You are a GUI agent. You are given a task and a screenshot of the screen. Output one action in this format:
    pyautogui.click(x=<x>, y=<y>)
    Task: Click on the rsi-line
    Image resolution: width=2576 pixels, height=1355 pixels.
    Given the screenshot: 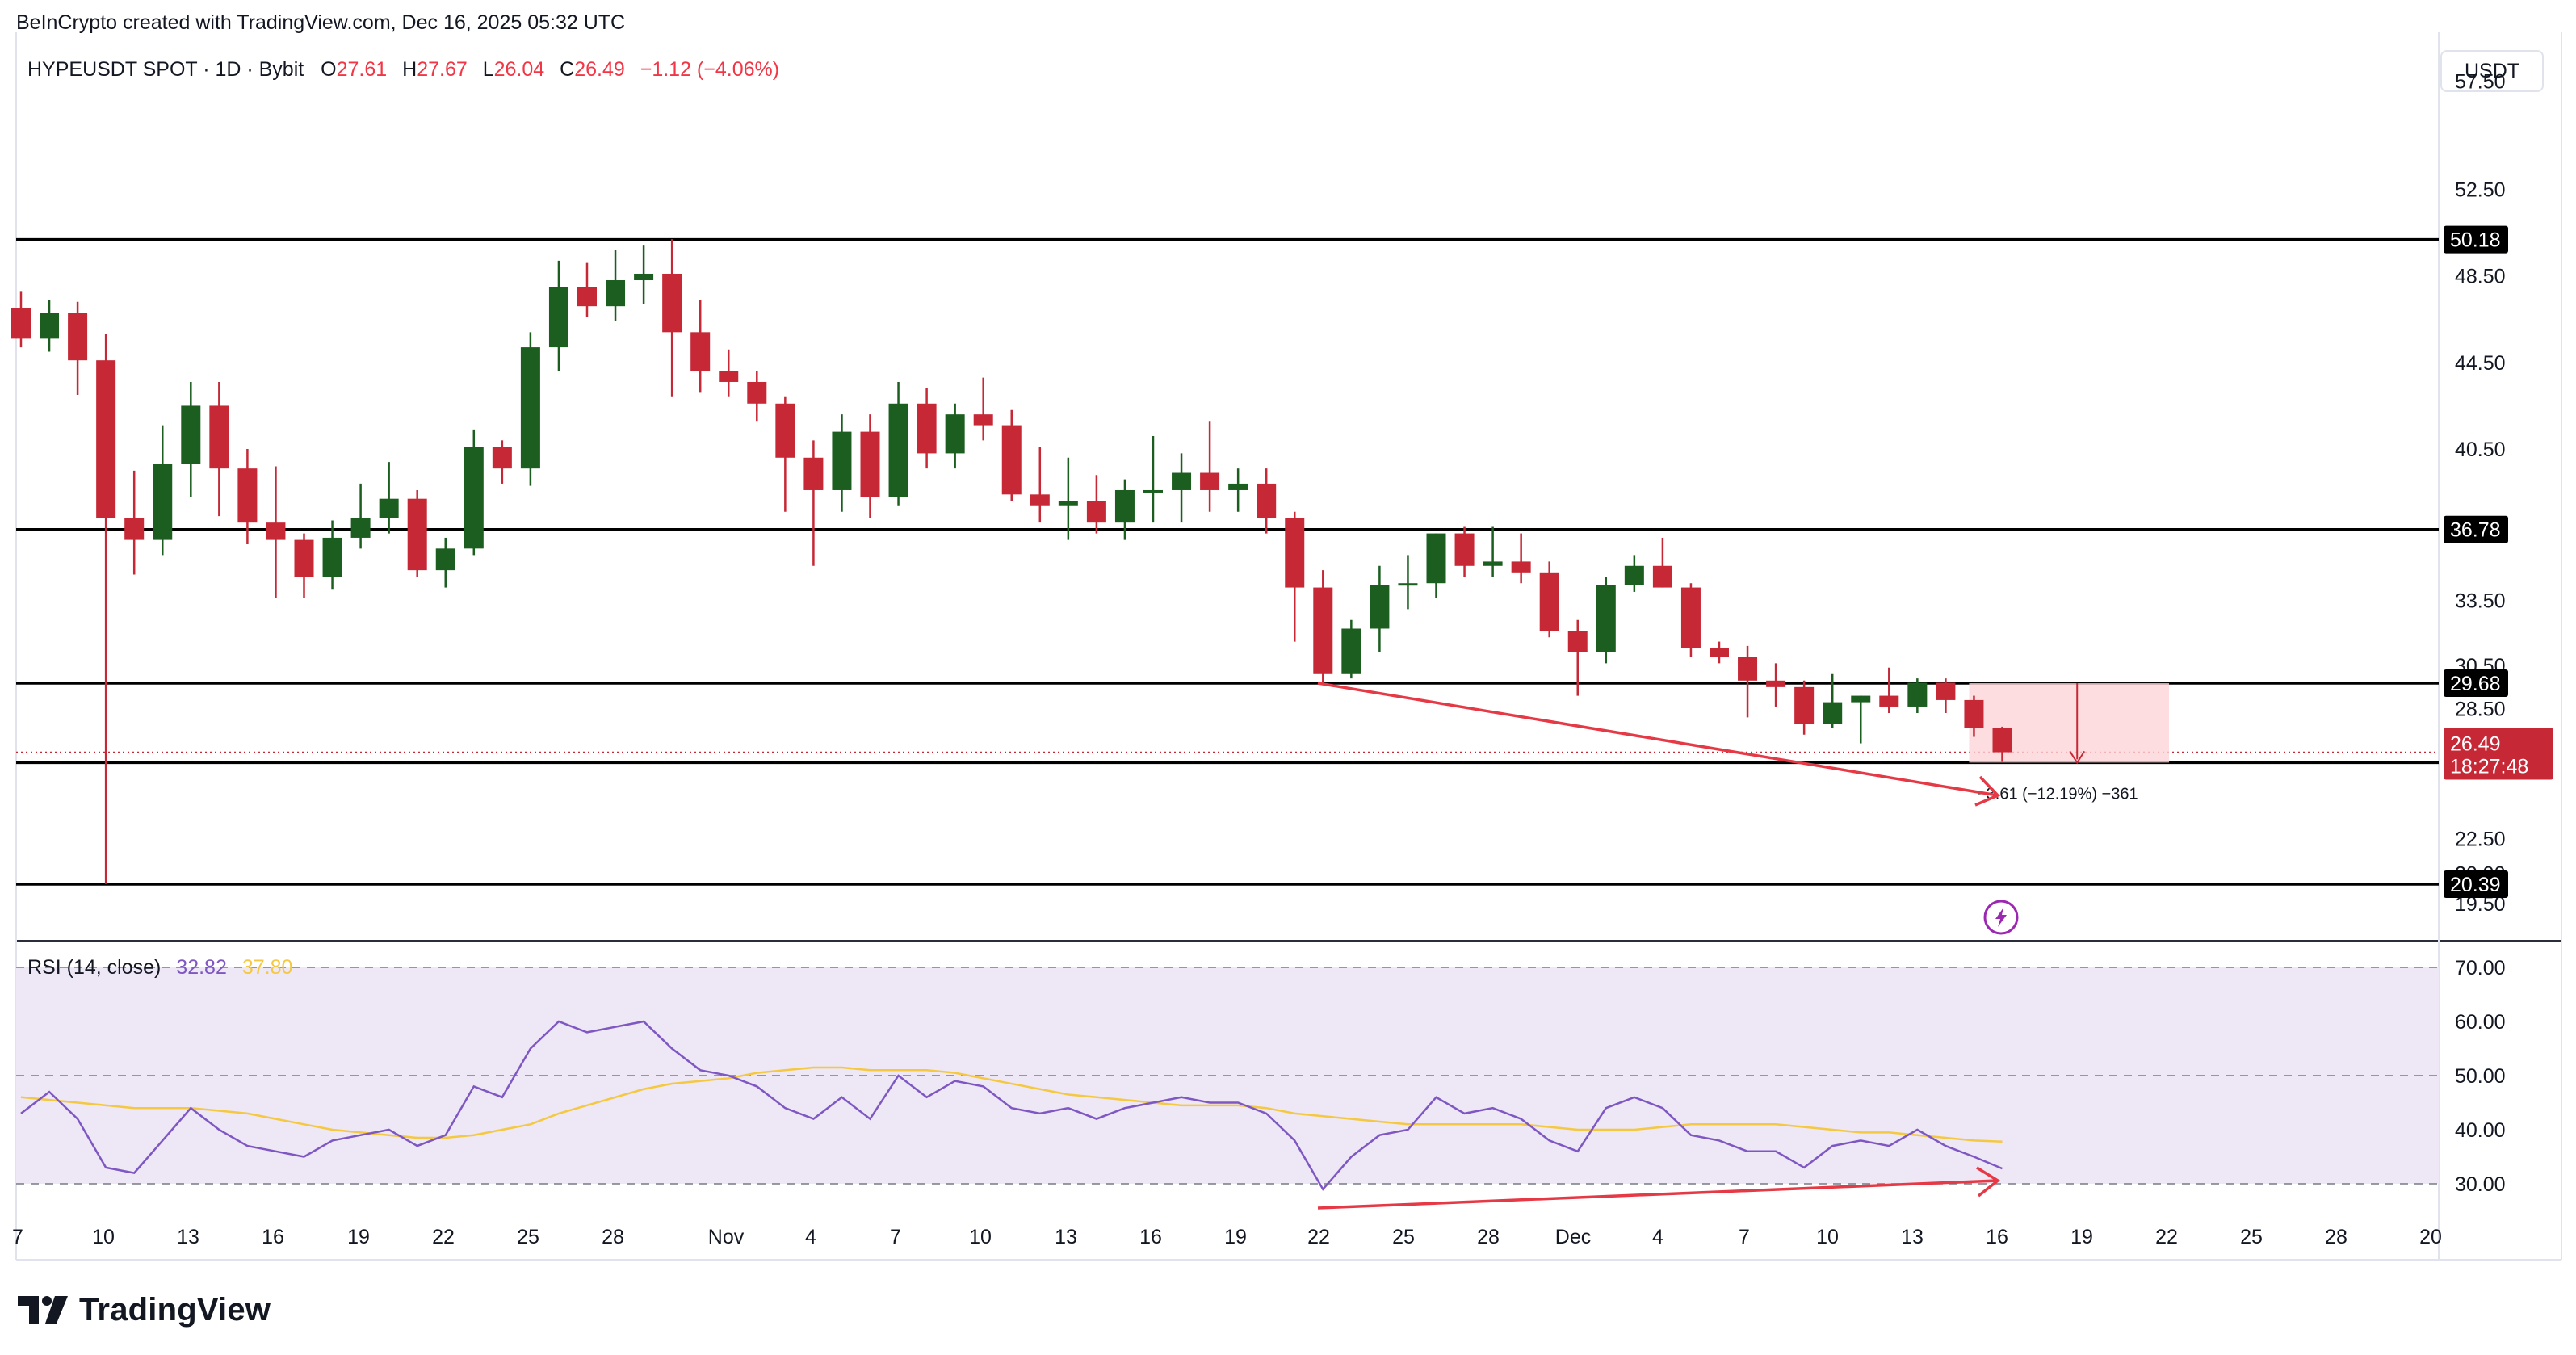 What is the action you would take?
    pyautogui.click(x=1012, y=1105)
    